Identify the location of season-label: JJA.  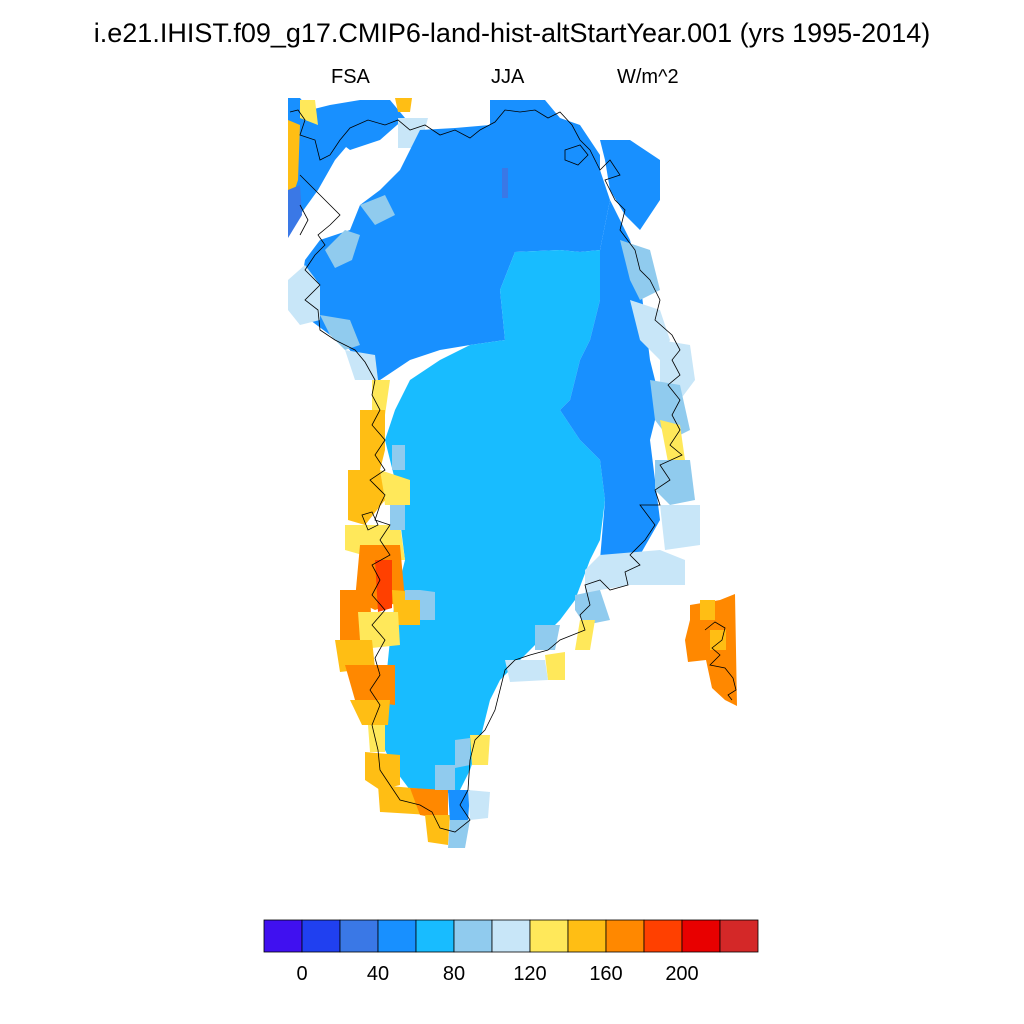
(508, 77).